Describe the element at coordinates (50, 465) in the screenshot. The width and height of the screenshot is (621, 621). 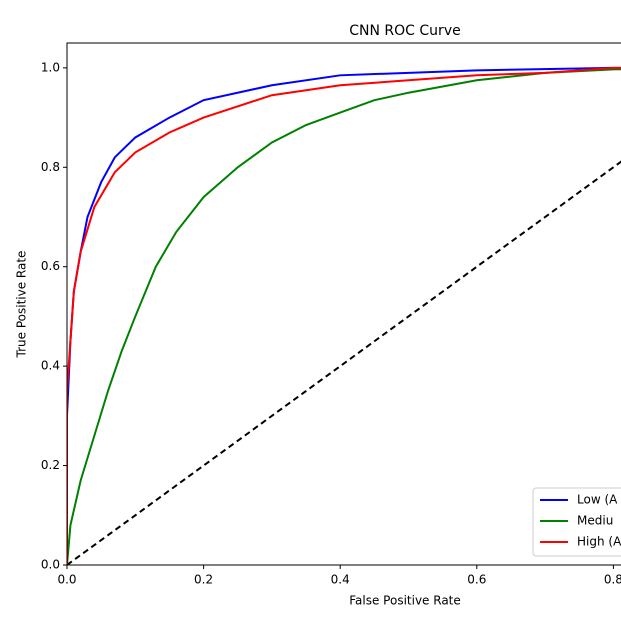
I see `y-tick-label: 0.2` at that location.